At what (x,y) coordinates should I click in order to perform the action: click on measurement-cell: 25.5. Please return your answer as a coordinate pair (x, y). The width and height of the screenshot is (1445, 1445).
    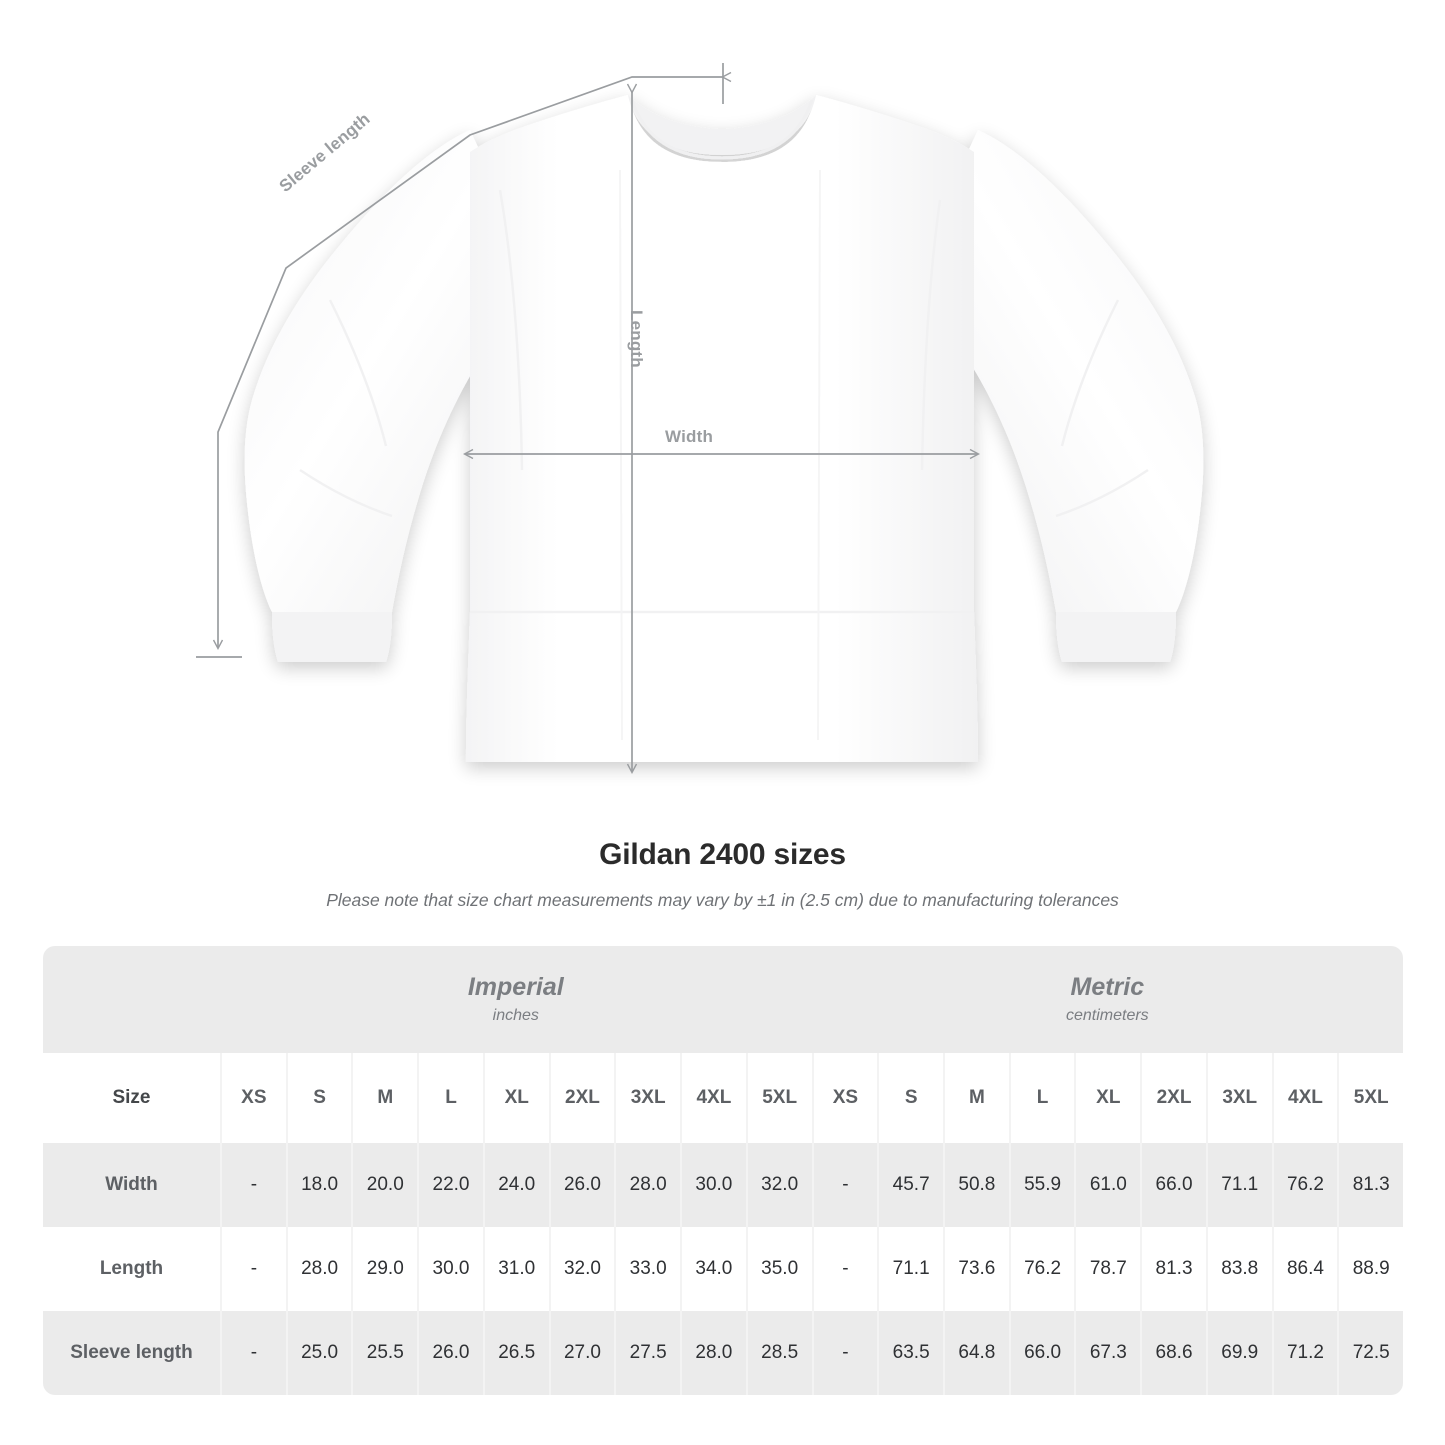
    Looking at the image, I should click on (384, 1353).